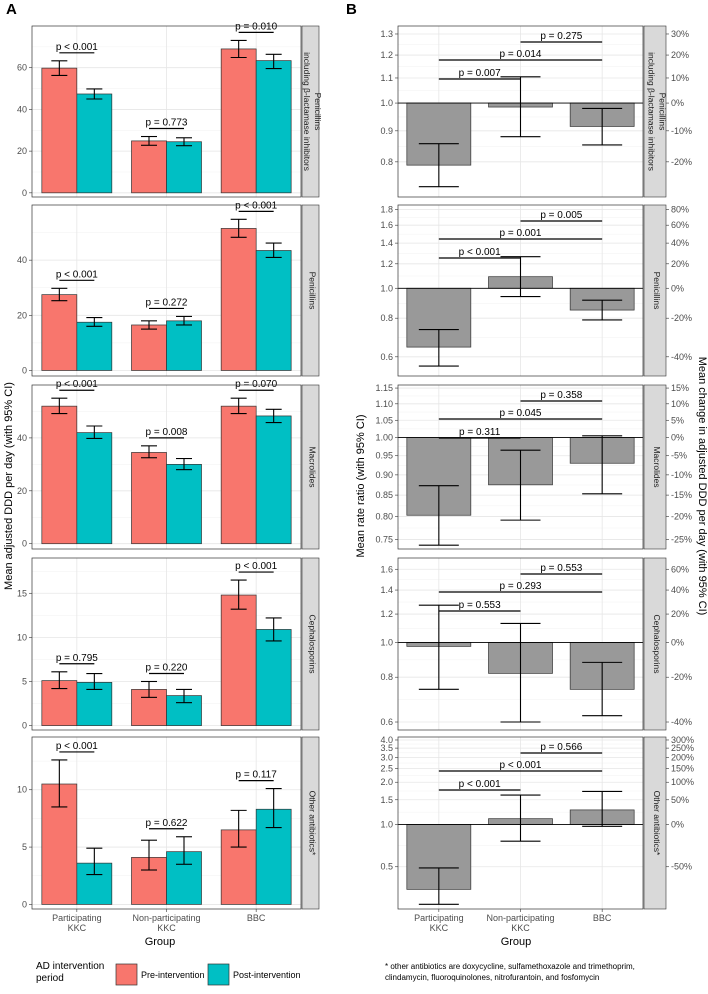  I want to click on y-tick-label: 60, so click(22, 68).